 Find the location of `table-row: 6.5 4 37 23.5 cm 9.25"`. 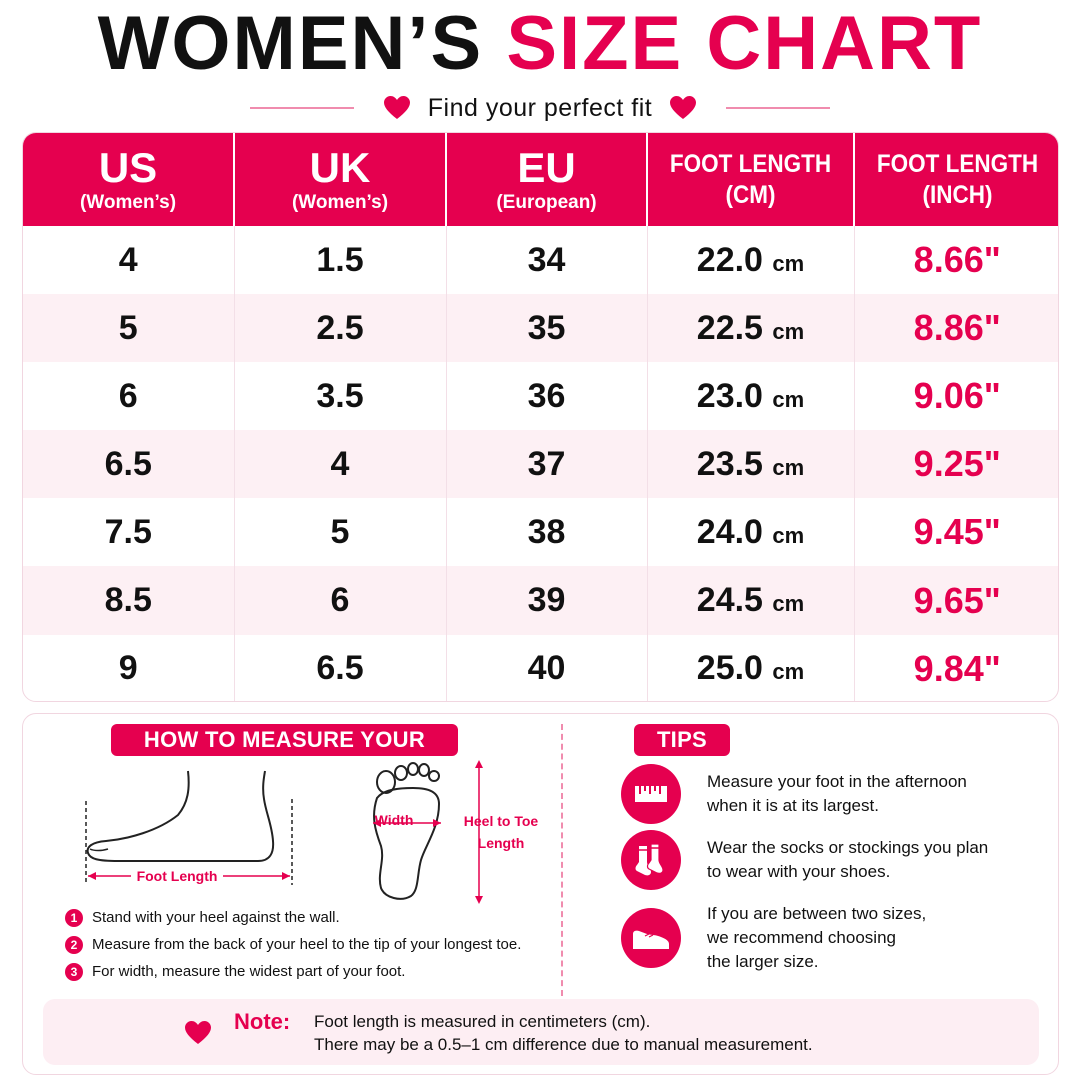

table-row: 6.5 4 37 23.5 cm 9.25" is located at coordinates (540, 464).